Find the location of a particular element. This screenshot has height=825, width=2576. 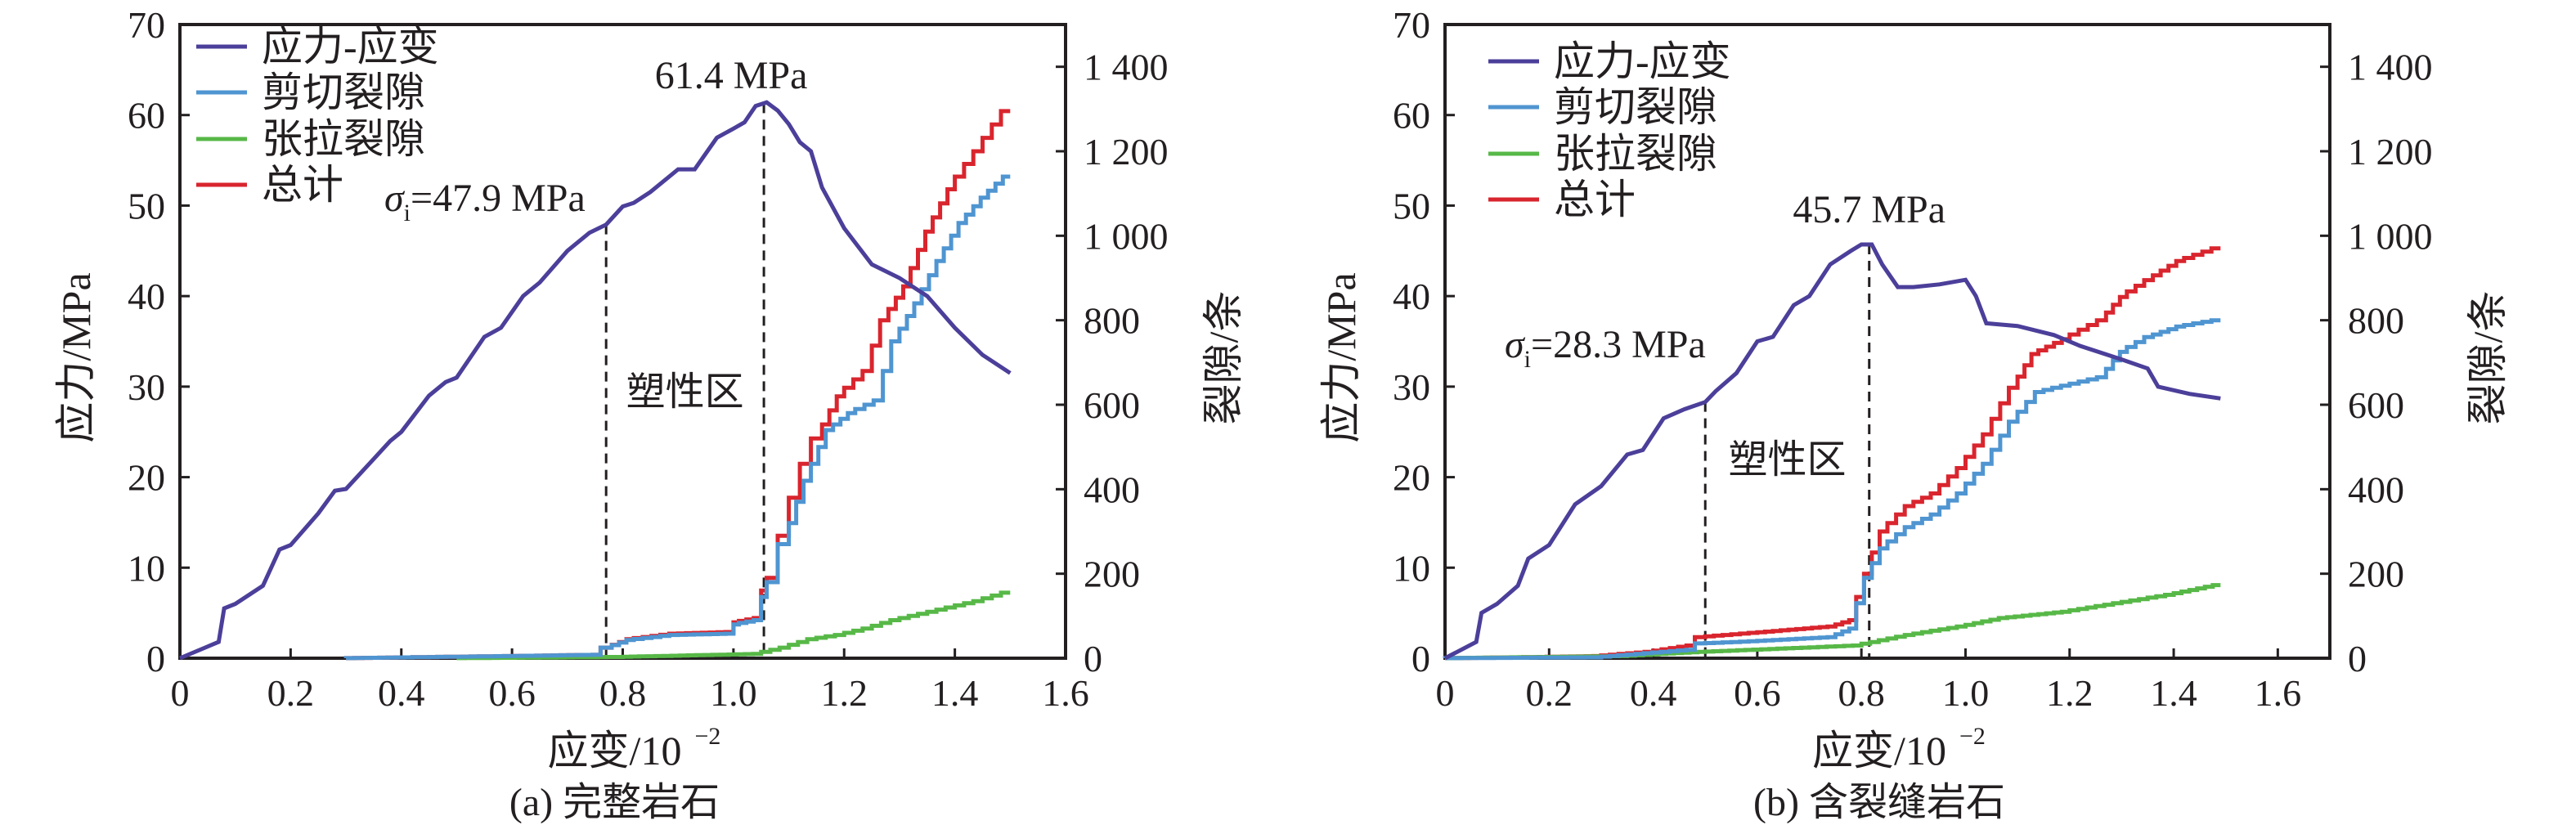

peak-stress-label: 45.7 MPa is located at coordinates (1869, 209).